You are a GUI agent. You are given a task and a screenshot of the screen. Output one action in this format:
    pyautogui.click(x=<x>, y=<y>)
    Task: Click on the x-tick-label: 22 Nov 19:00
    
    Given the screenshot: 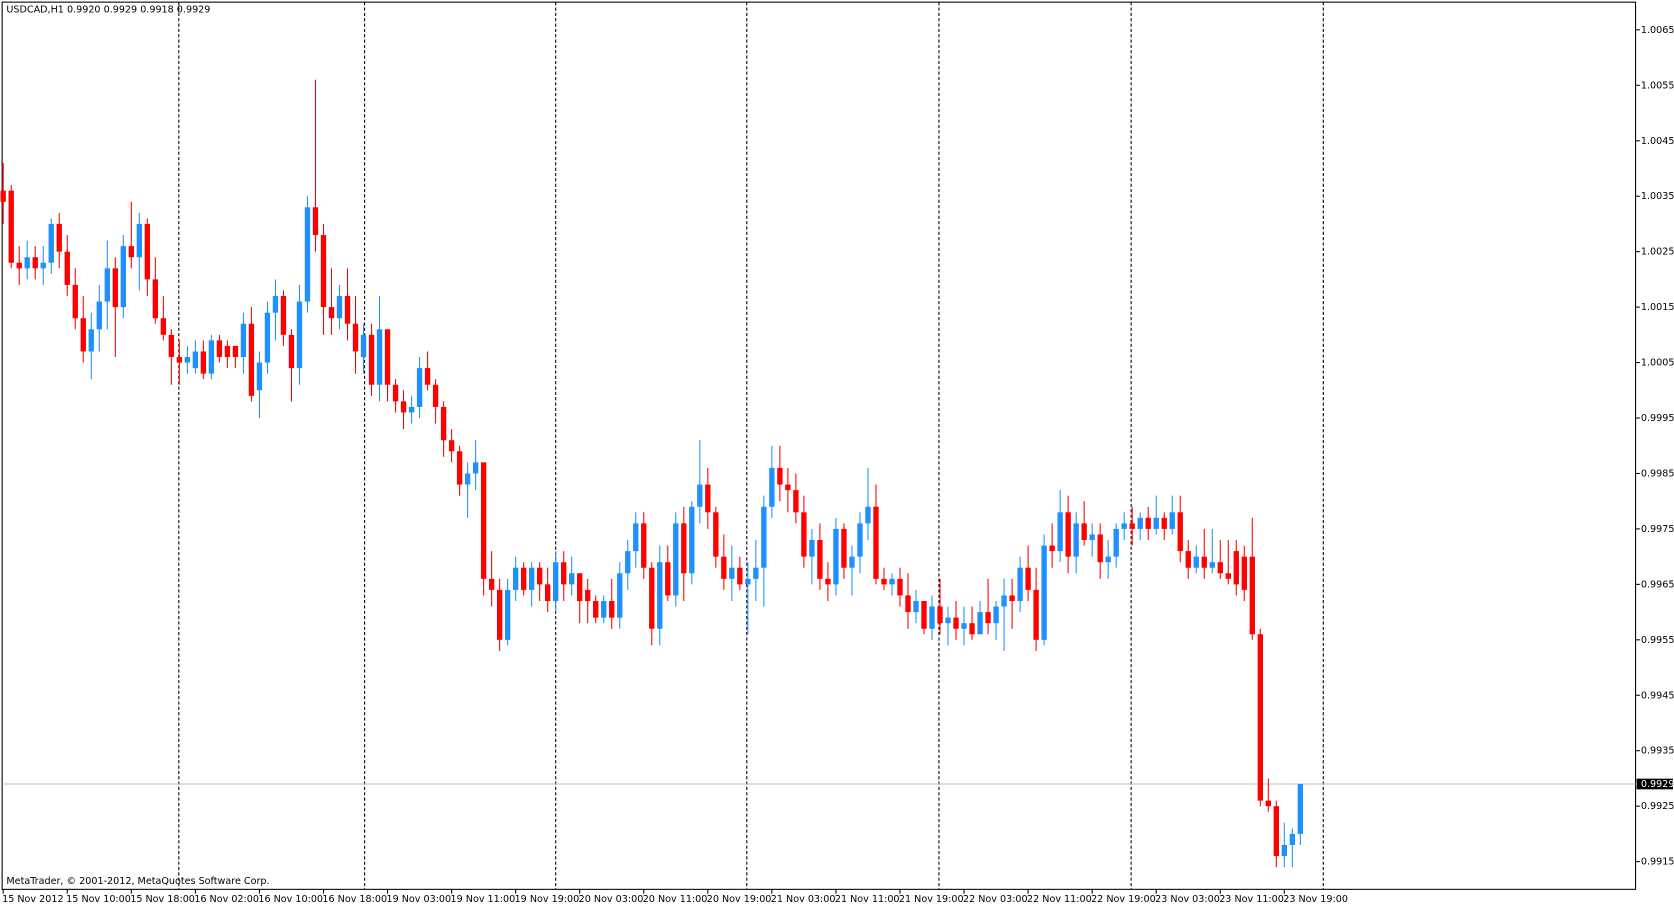 What is the action you would take?
    pyautogui.click(x=1123, y=899)
    